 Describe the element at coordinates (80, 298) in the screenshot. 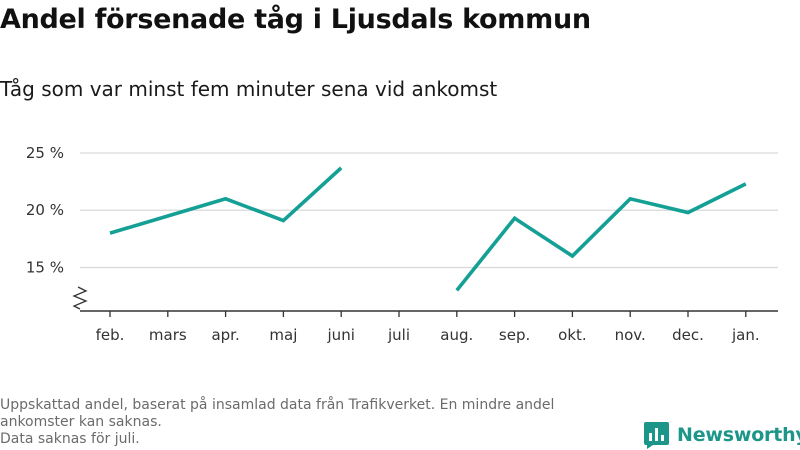

I see `axis-break-icon` at that location.